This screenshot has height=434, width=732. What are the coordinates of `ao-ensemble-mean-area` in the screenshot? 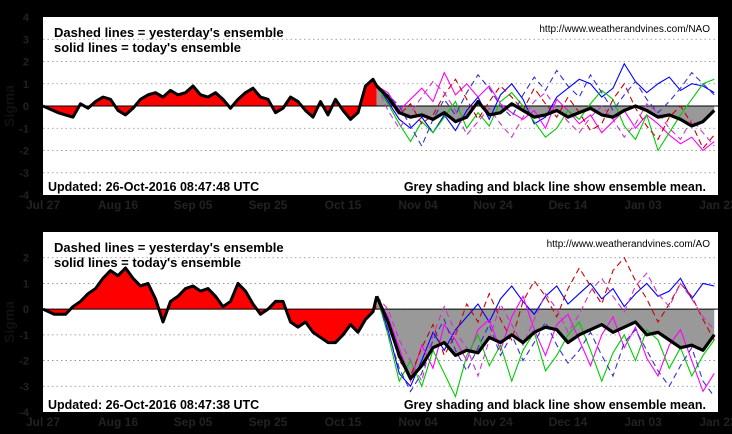 It's located at (545, 337).